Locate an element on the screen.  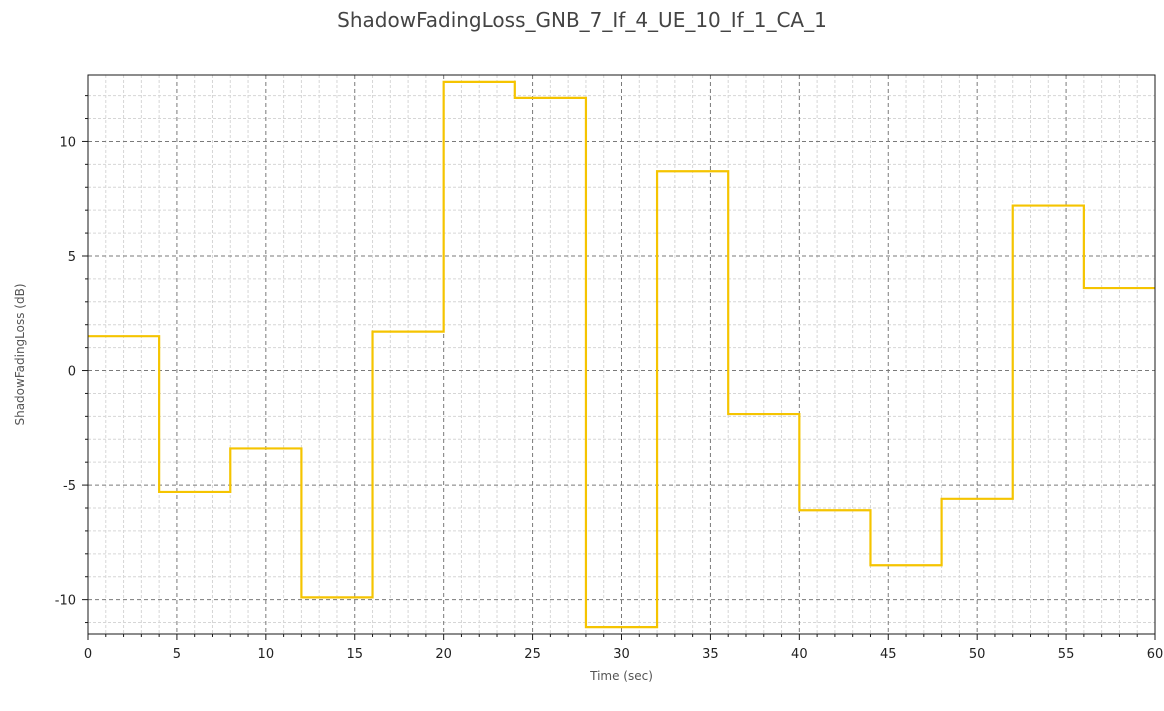
x-tick-label: 0 is located at coordinates (88, 654).